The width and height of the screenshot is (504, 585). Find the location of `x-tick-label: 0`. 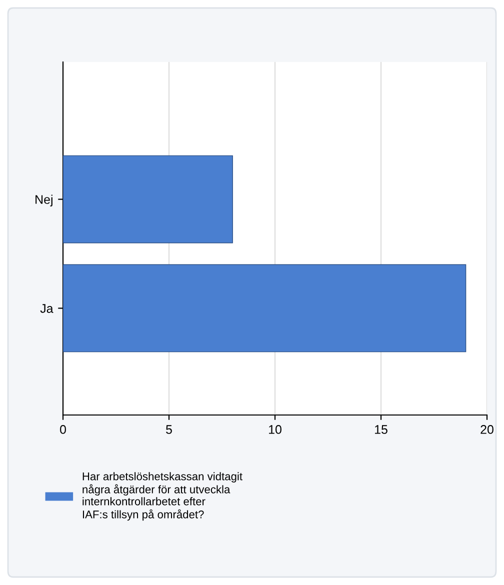

x-tick-label: 0 is located at coordinates (63, 429).